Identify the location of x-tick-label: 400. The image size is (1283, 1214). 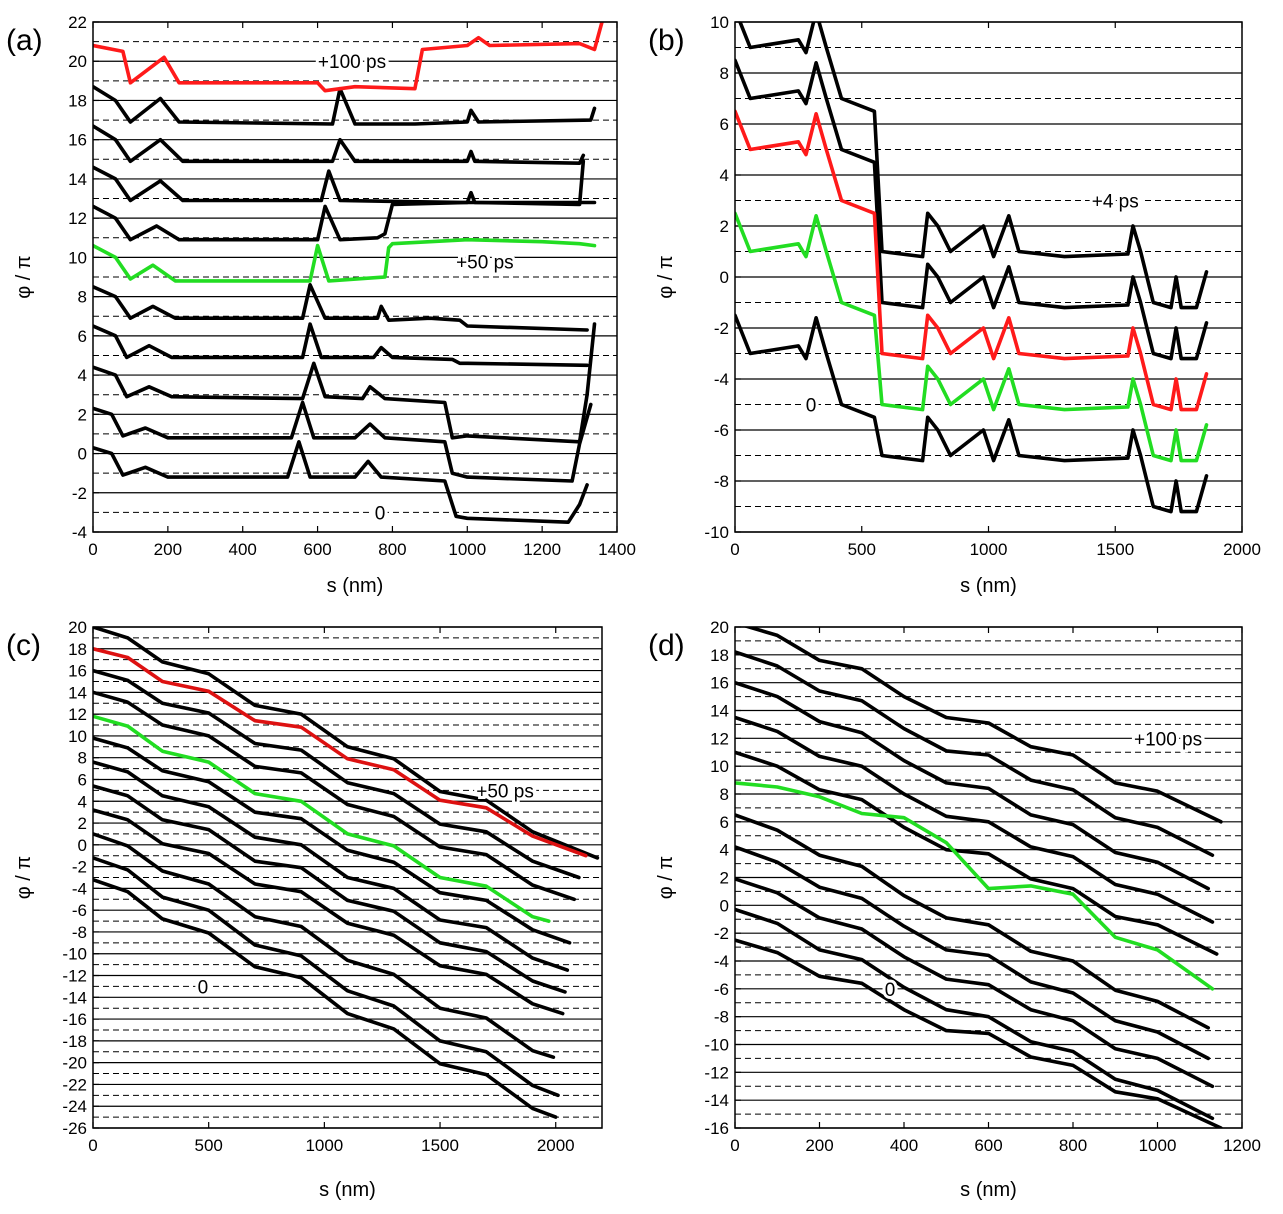
(904, 1145).